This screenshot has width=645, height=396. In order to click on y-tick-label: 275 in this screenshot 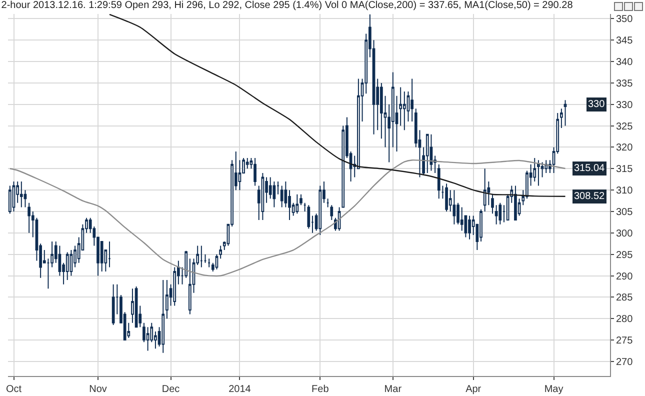, I will do `click(625, 341)`.